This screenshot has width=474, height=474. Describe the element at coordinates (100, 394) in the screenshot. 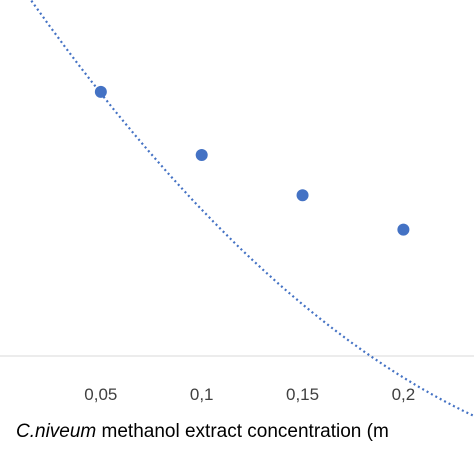

I see `x-tick-label: 0,05` at that location.